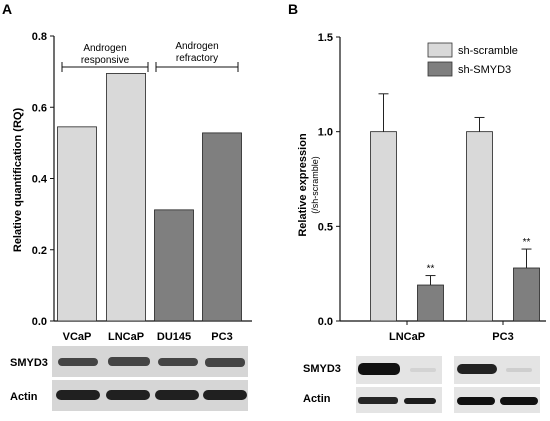  Describe the element at coordinates (225, 362) in the screenshot. I see `blot-a-smyd3-band-pc3` at that location.